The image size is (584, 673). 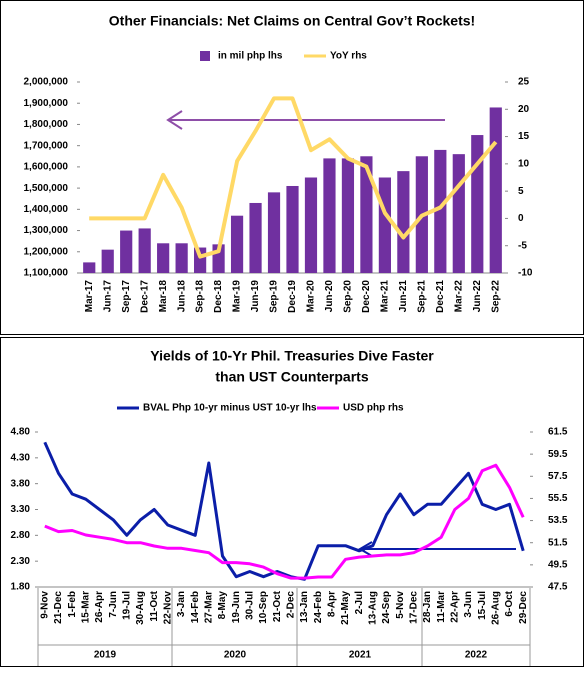 I want to click on y2-tick-label: 5, so click(x=521, y=191).